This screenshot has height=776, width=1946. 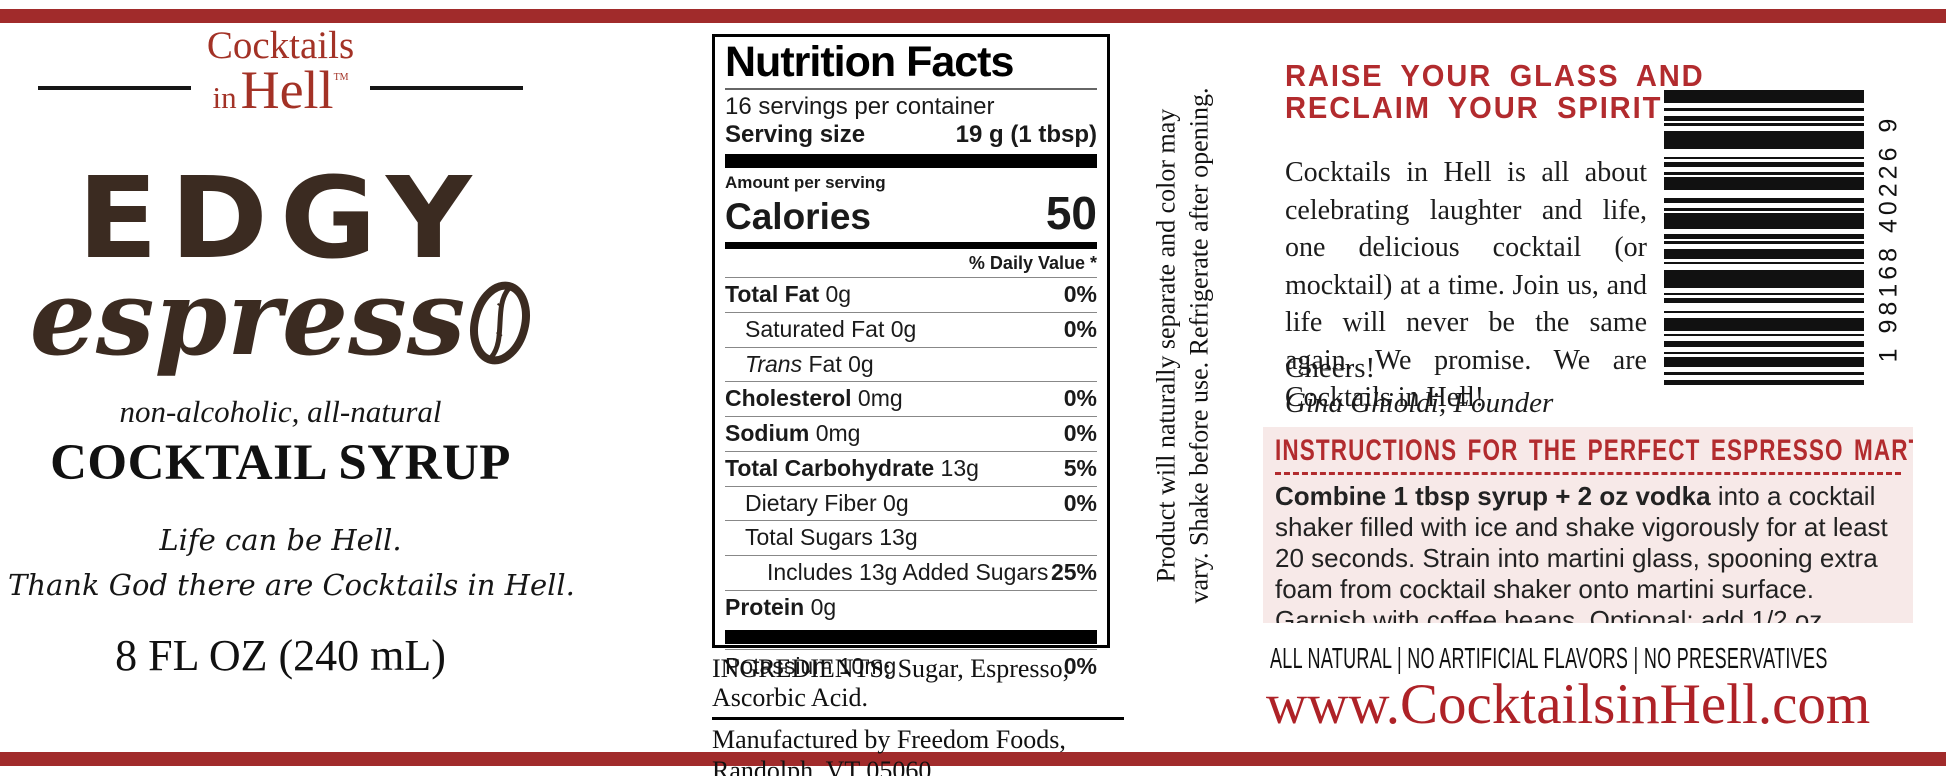 What do you see at coordinates (224, 97) in the screenshot?
I see `logo-word-in: in` at bounding box center [224, 97].